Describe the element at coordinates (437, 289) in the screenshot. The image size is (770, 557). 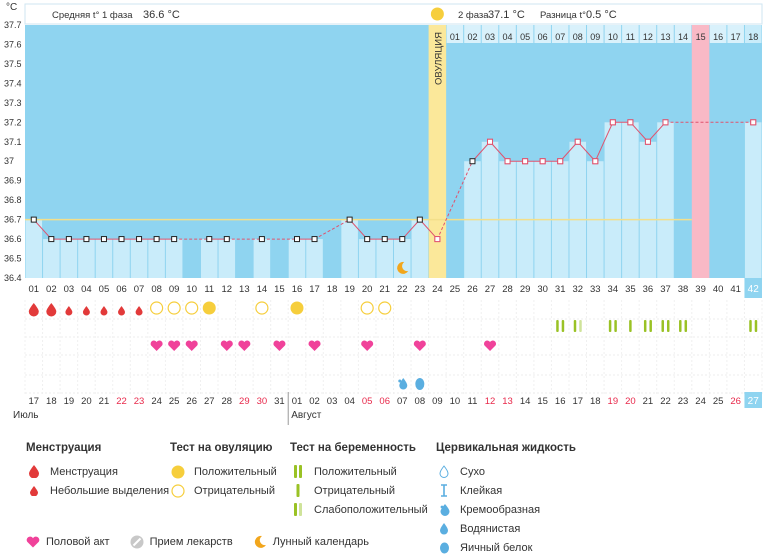
I see `cycle-day-label: 24` at that location.